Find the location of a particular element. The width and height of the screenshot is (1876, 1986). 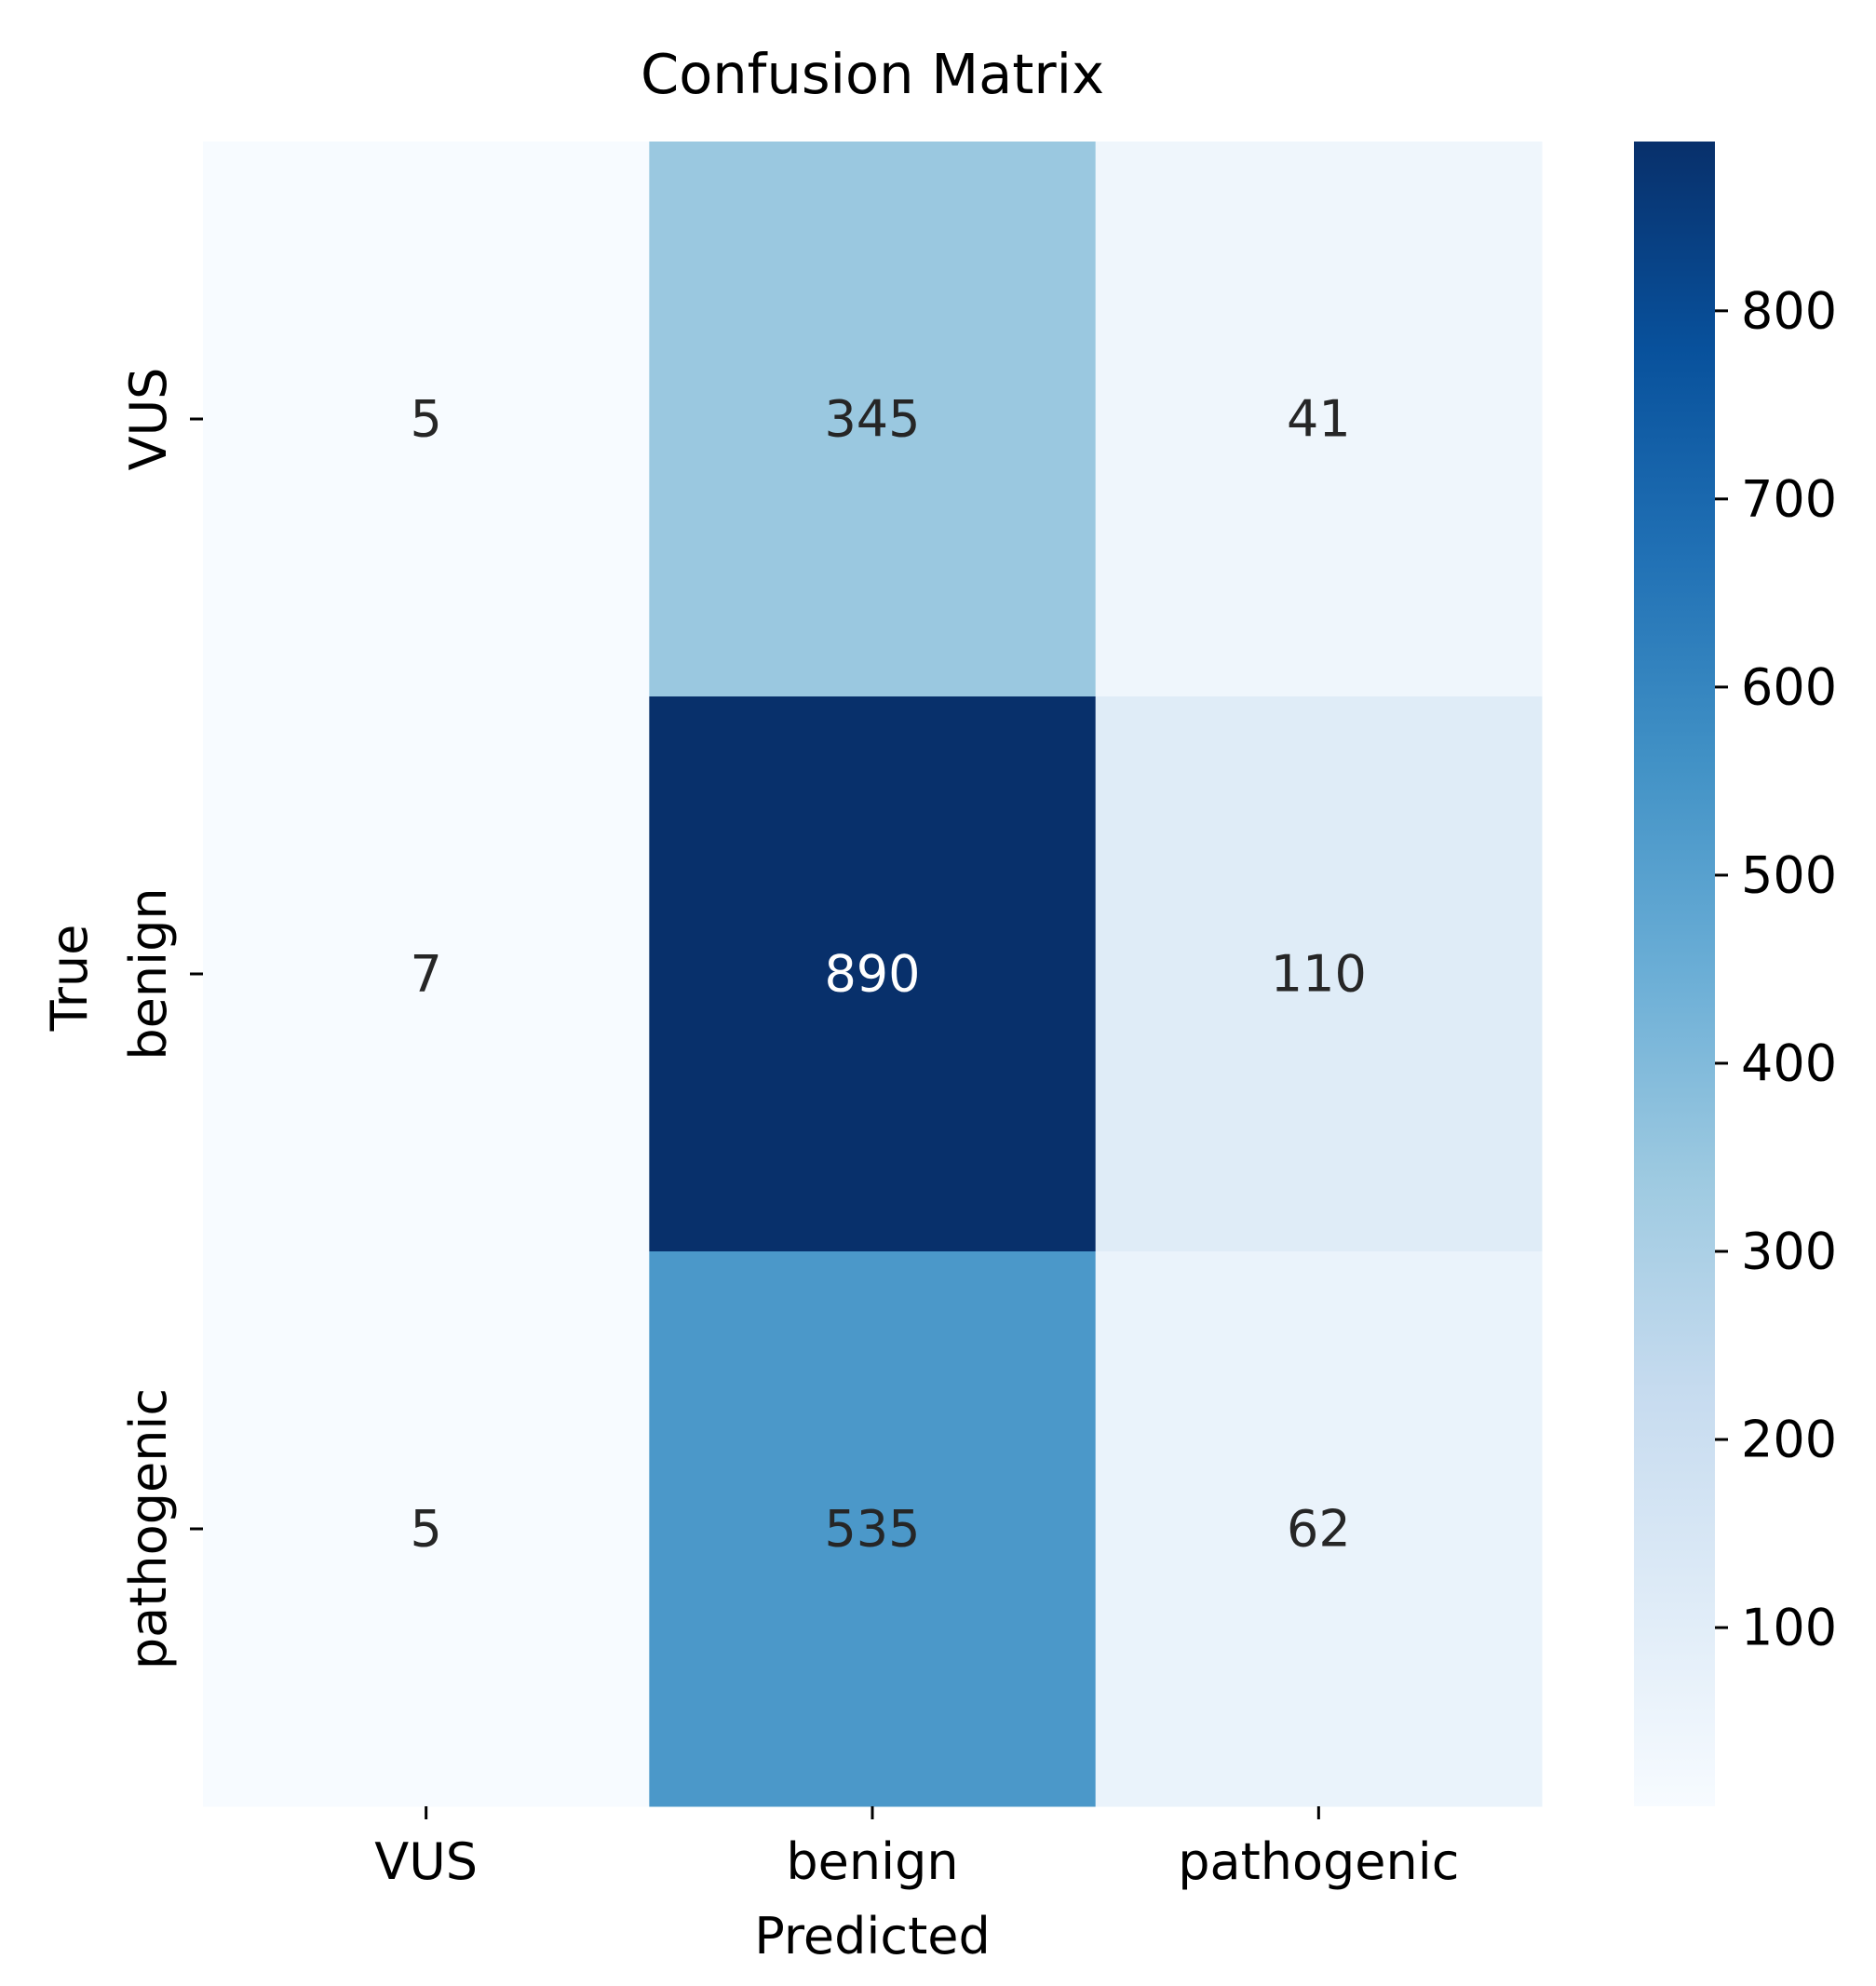

x-tick-label: pathogenic is located at coordinates (1318, 1862).